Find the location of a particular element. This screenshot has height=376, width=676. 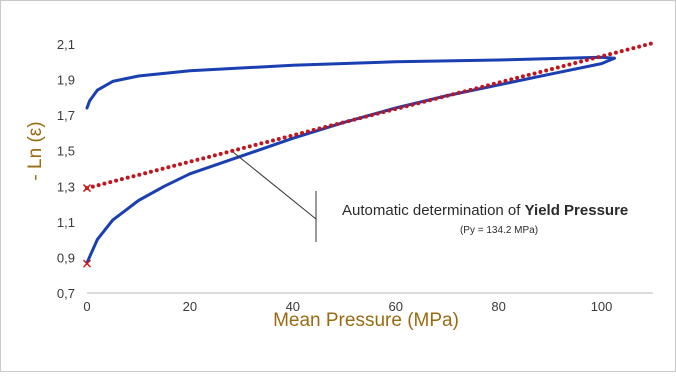

y-tick-label: 1,7 is located at coordinates (66, 115).